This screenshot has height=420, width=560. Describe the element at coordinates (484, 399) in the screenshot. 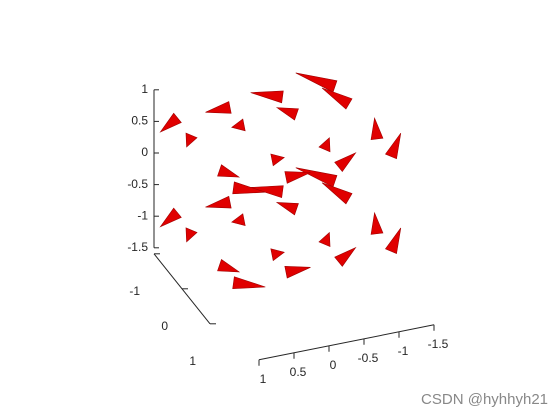

I see `watermark: CSDN @hyhhyh21` at that location.